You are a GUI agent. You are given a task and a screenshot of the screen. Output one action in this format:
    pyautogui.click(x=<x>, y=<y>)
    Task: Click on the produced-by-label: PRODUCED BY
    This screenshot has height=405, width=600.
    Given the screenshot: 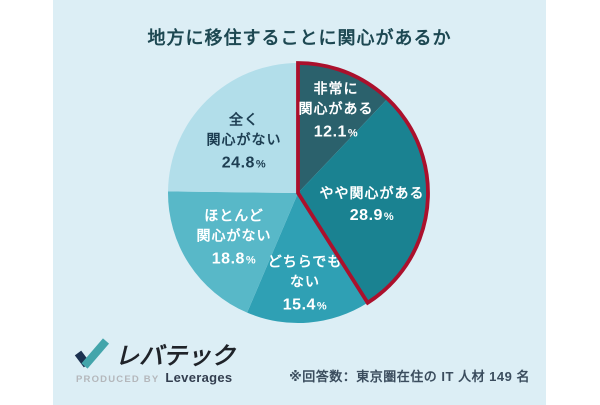 What is the action you would take?
    pyautogui.click(x=118, y=379)
    